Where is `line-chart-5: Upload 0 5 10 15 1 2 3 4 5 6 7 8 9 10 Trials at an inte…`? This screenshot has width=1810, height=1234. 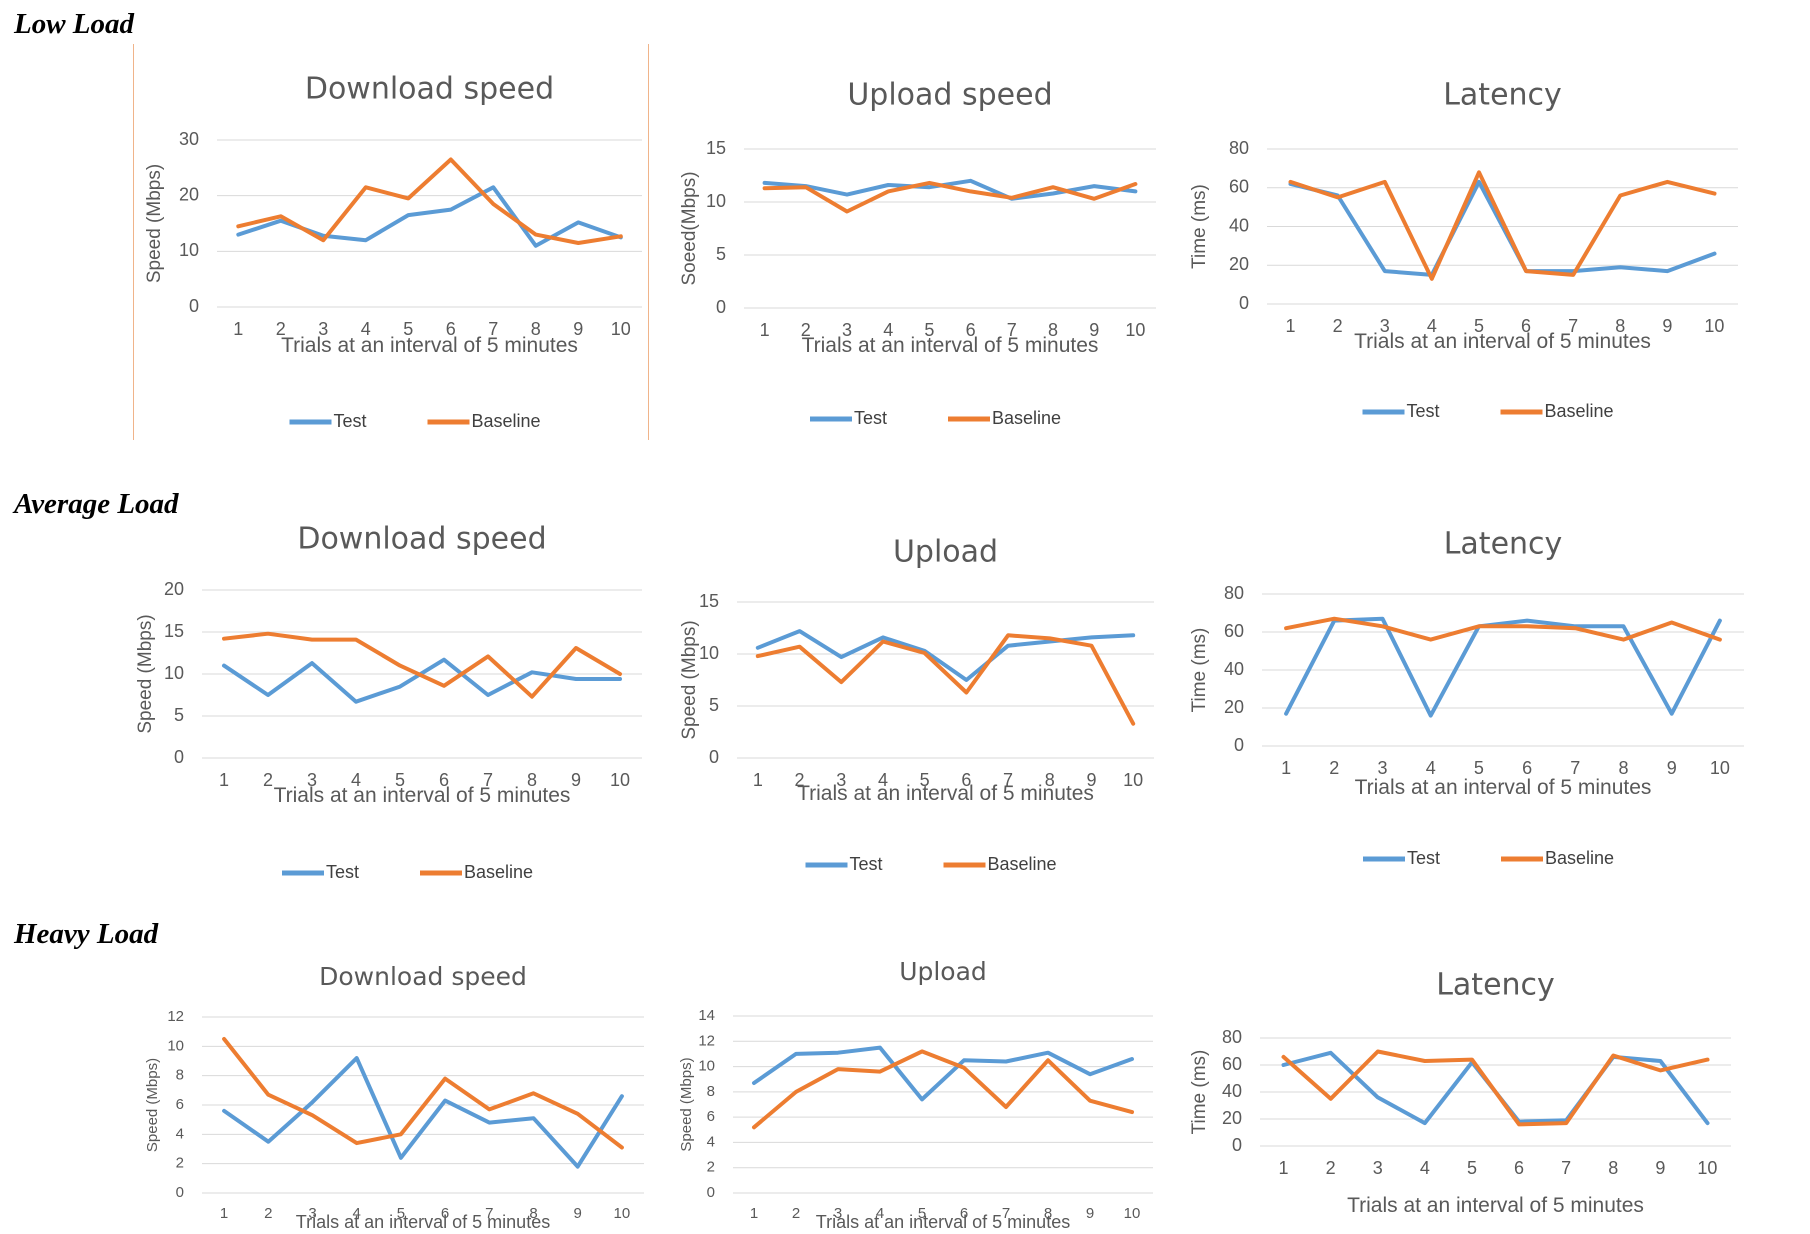
line-chart-5: Upload 0 5 10 15 1 2 3 4 5 6 7 8 9 10 Trials at an inte… is located at coordinates (916, 704).